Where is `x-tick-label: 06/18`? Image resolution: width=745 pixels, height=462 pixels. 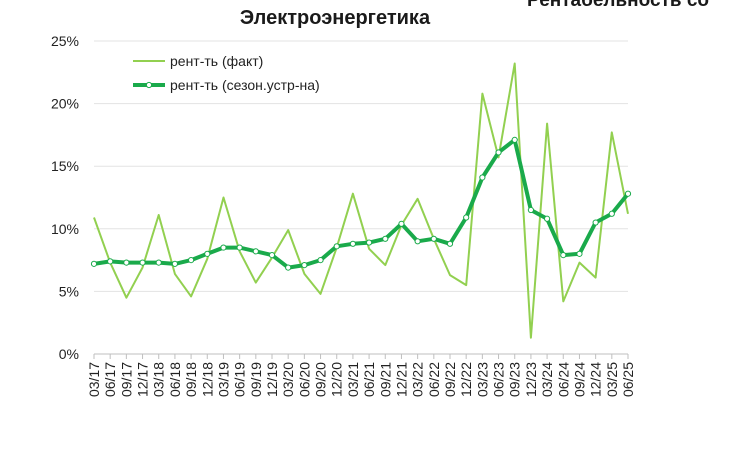 x-tick-label: 06/18 is located at coordinates (175, 379).